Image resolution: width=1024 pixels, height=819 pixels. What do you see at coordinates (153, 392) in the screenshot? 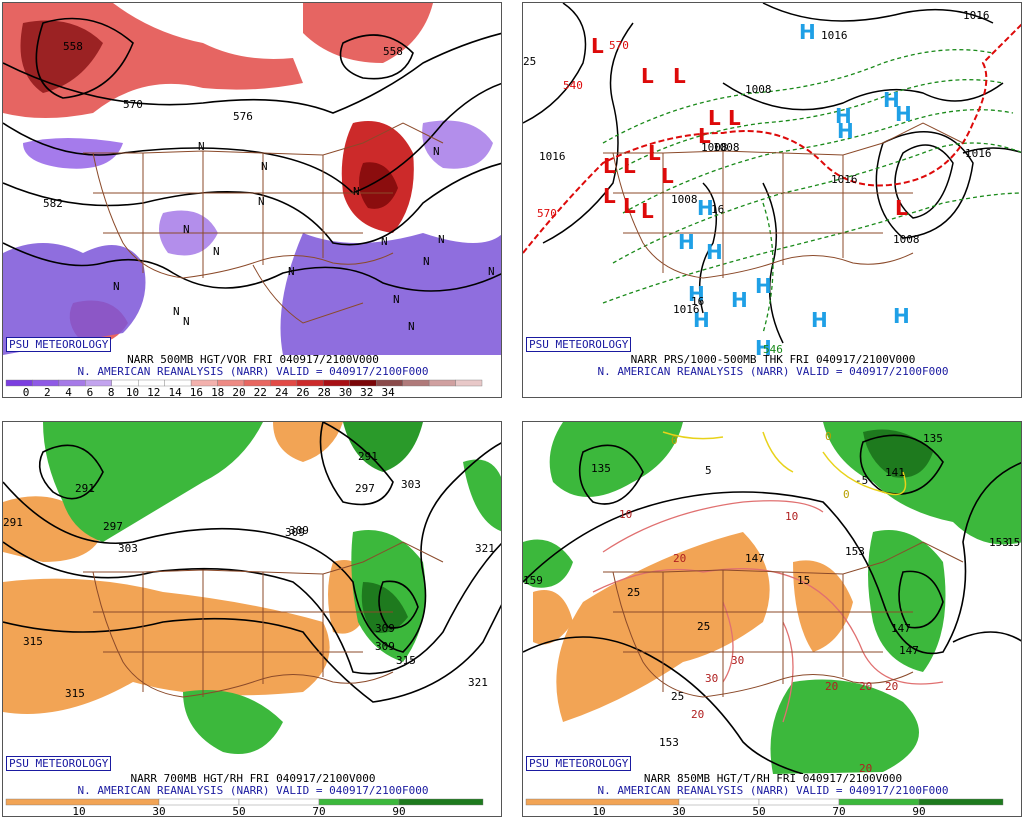
I see `scale-label: 12` at bounding box center [153, 392].